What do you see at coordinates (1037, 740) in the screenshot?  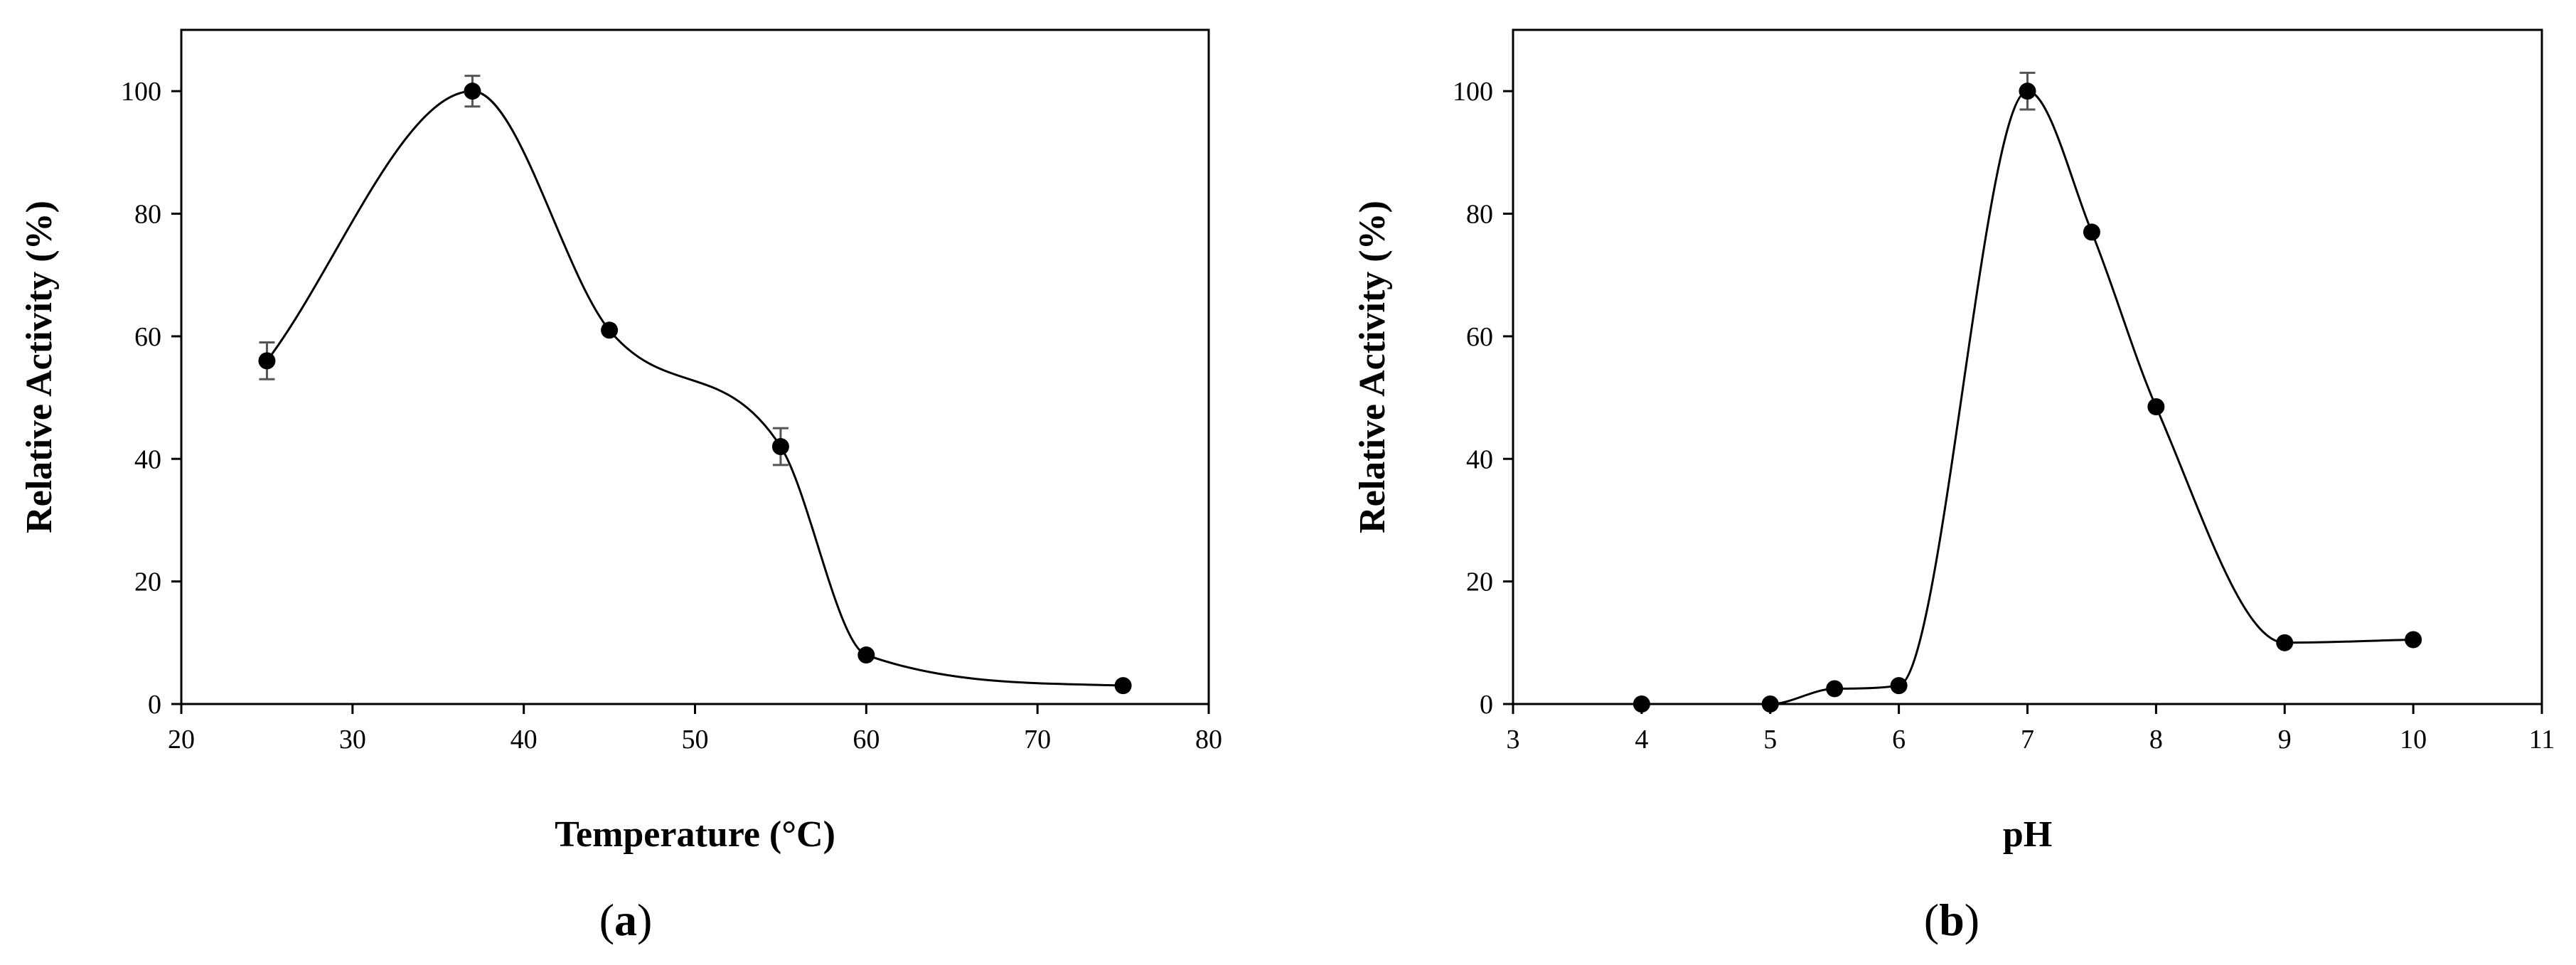 I see `x-tick-label: 70` at bounding box center [1037, 740].